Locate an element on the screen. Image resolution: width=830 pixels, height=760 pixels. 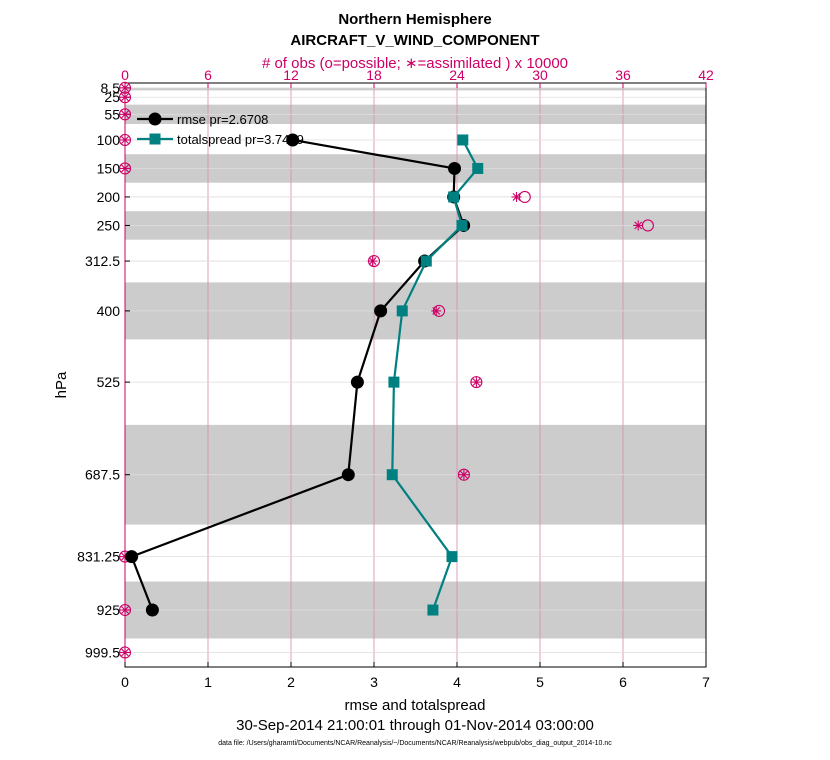
top-tick-label: 18 is located at coordinates (374, 75).